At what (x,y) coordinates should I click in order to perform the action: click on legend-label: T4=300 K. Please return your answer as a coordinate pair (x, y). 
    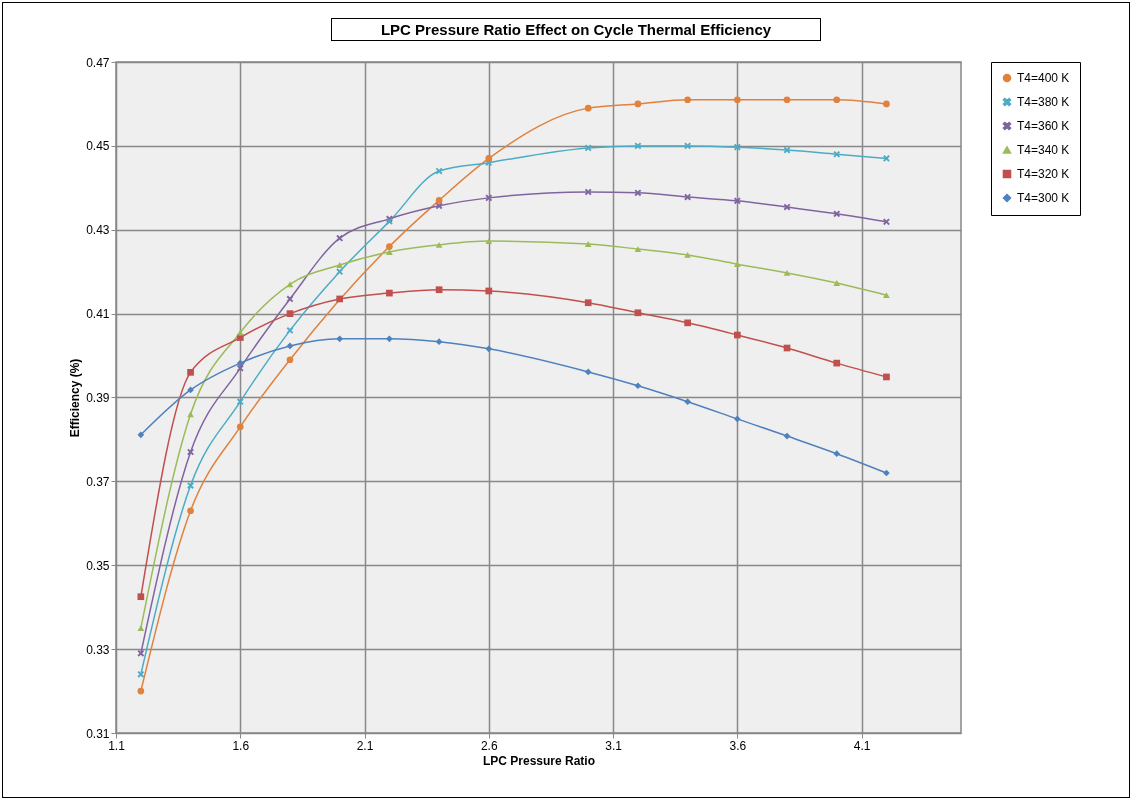
    Looking at the image, I should click on (1043, 198).